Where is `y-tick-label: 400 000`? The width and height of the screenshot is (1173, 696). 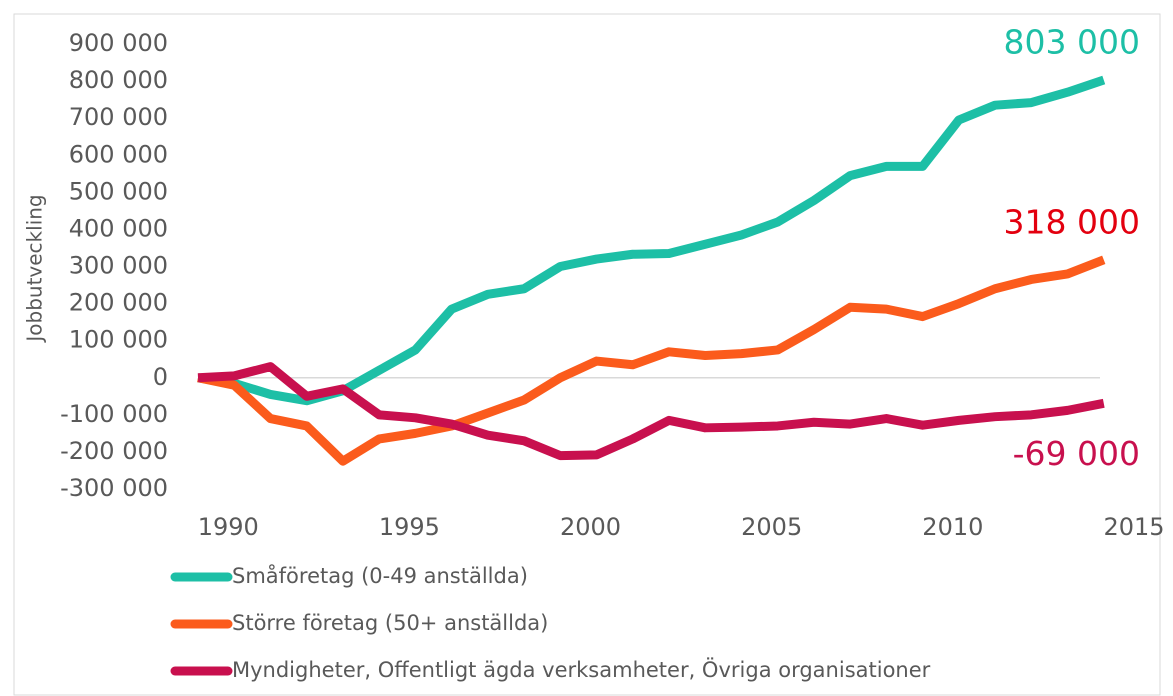 y-tick-label: 400 000 is located at coordinates (118, 228).